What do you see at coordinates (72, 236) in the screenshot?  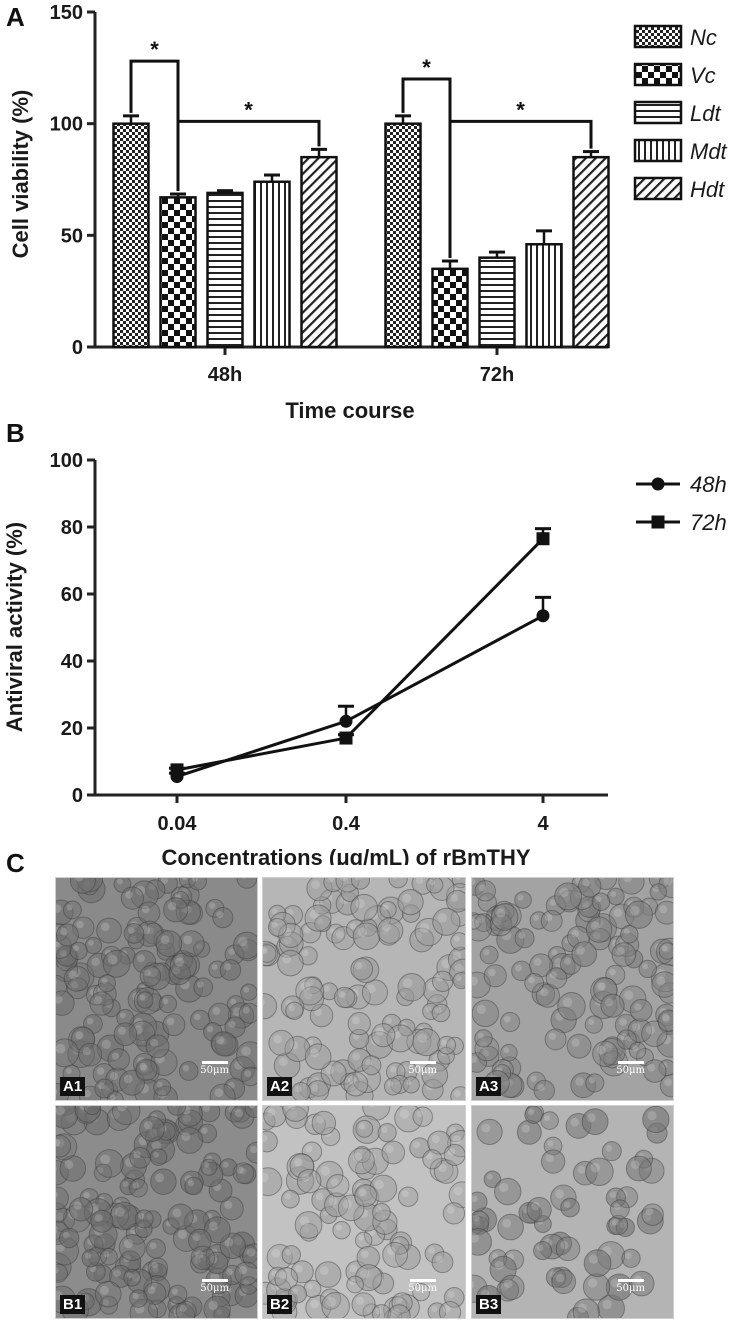 I see `chartA-y-tick-label: 50` at bounding box center [72, 236].